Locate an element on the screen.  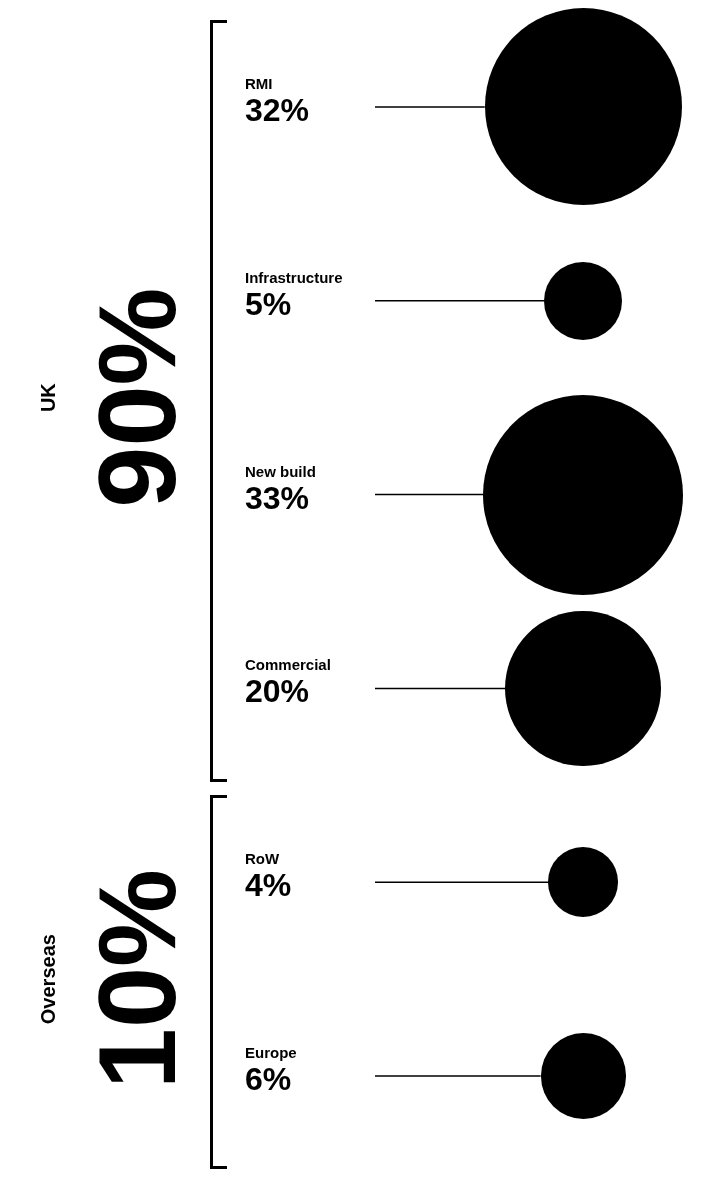
text: 10% is located at coordinates (136, 979).